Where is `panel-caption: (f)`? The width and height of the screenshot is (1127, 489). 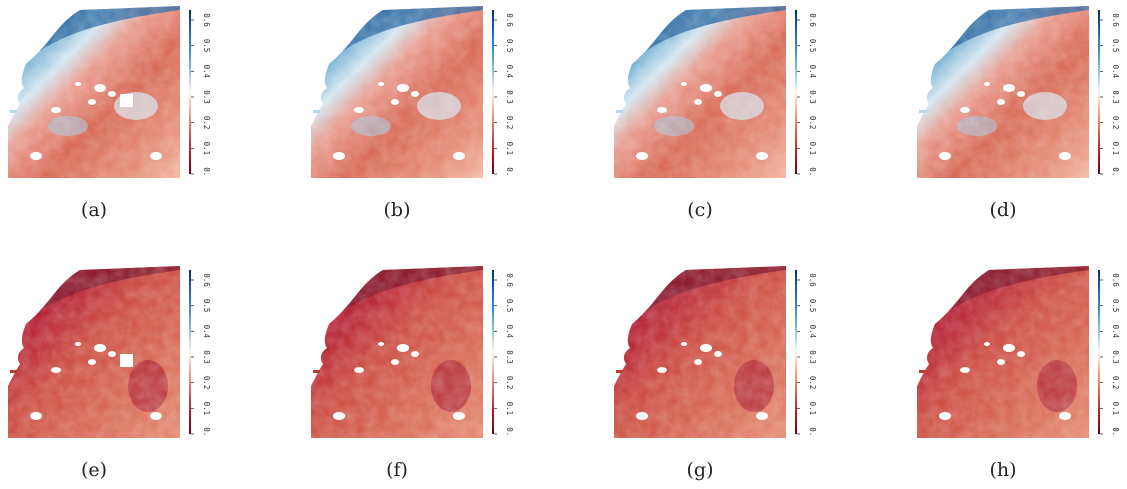 panel-caption: (f) is located at coordinates (397, 470).